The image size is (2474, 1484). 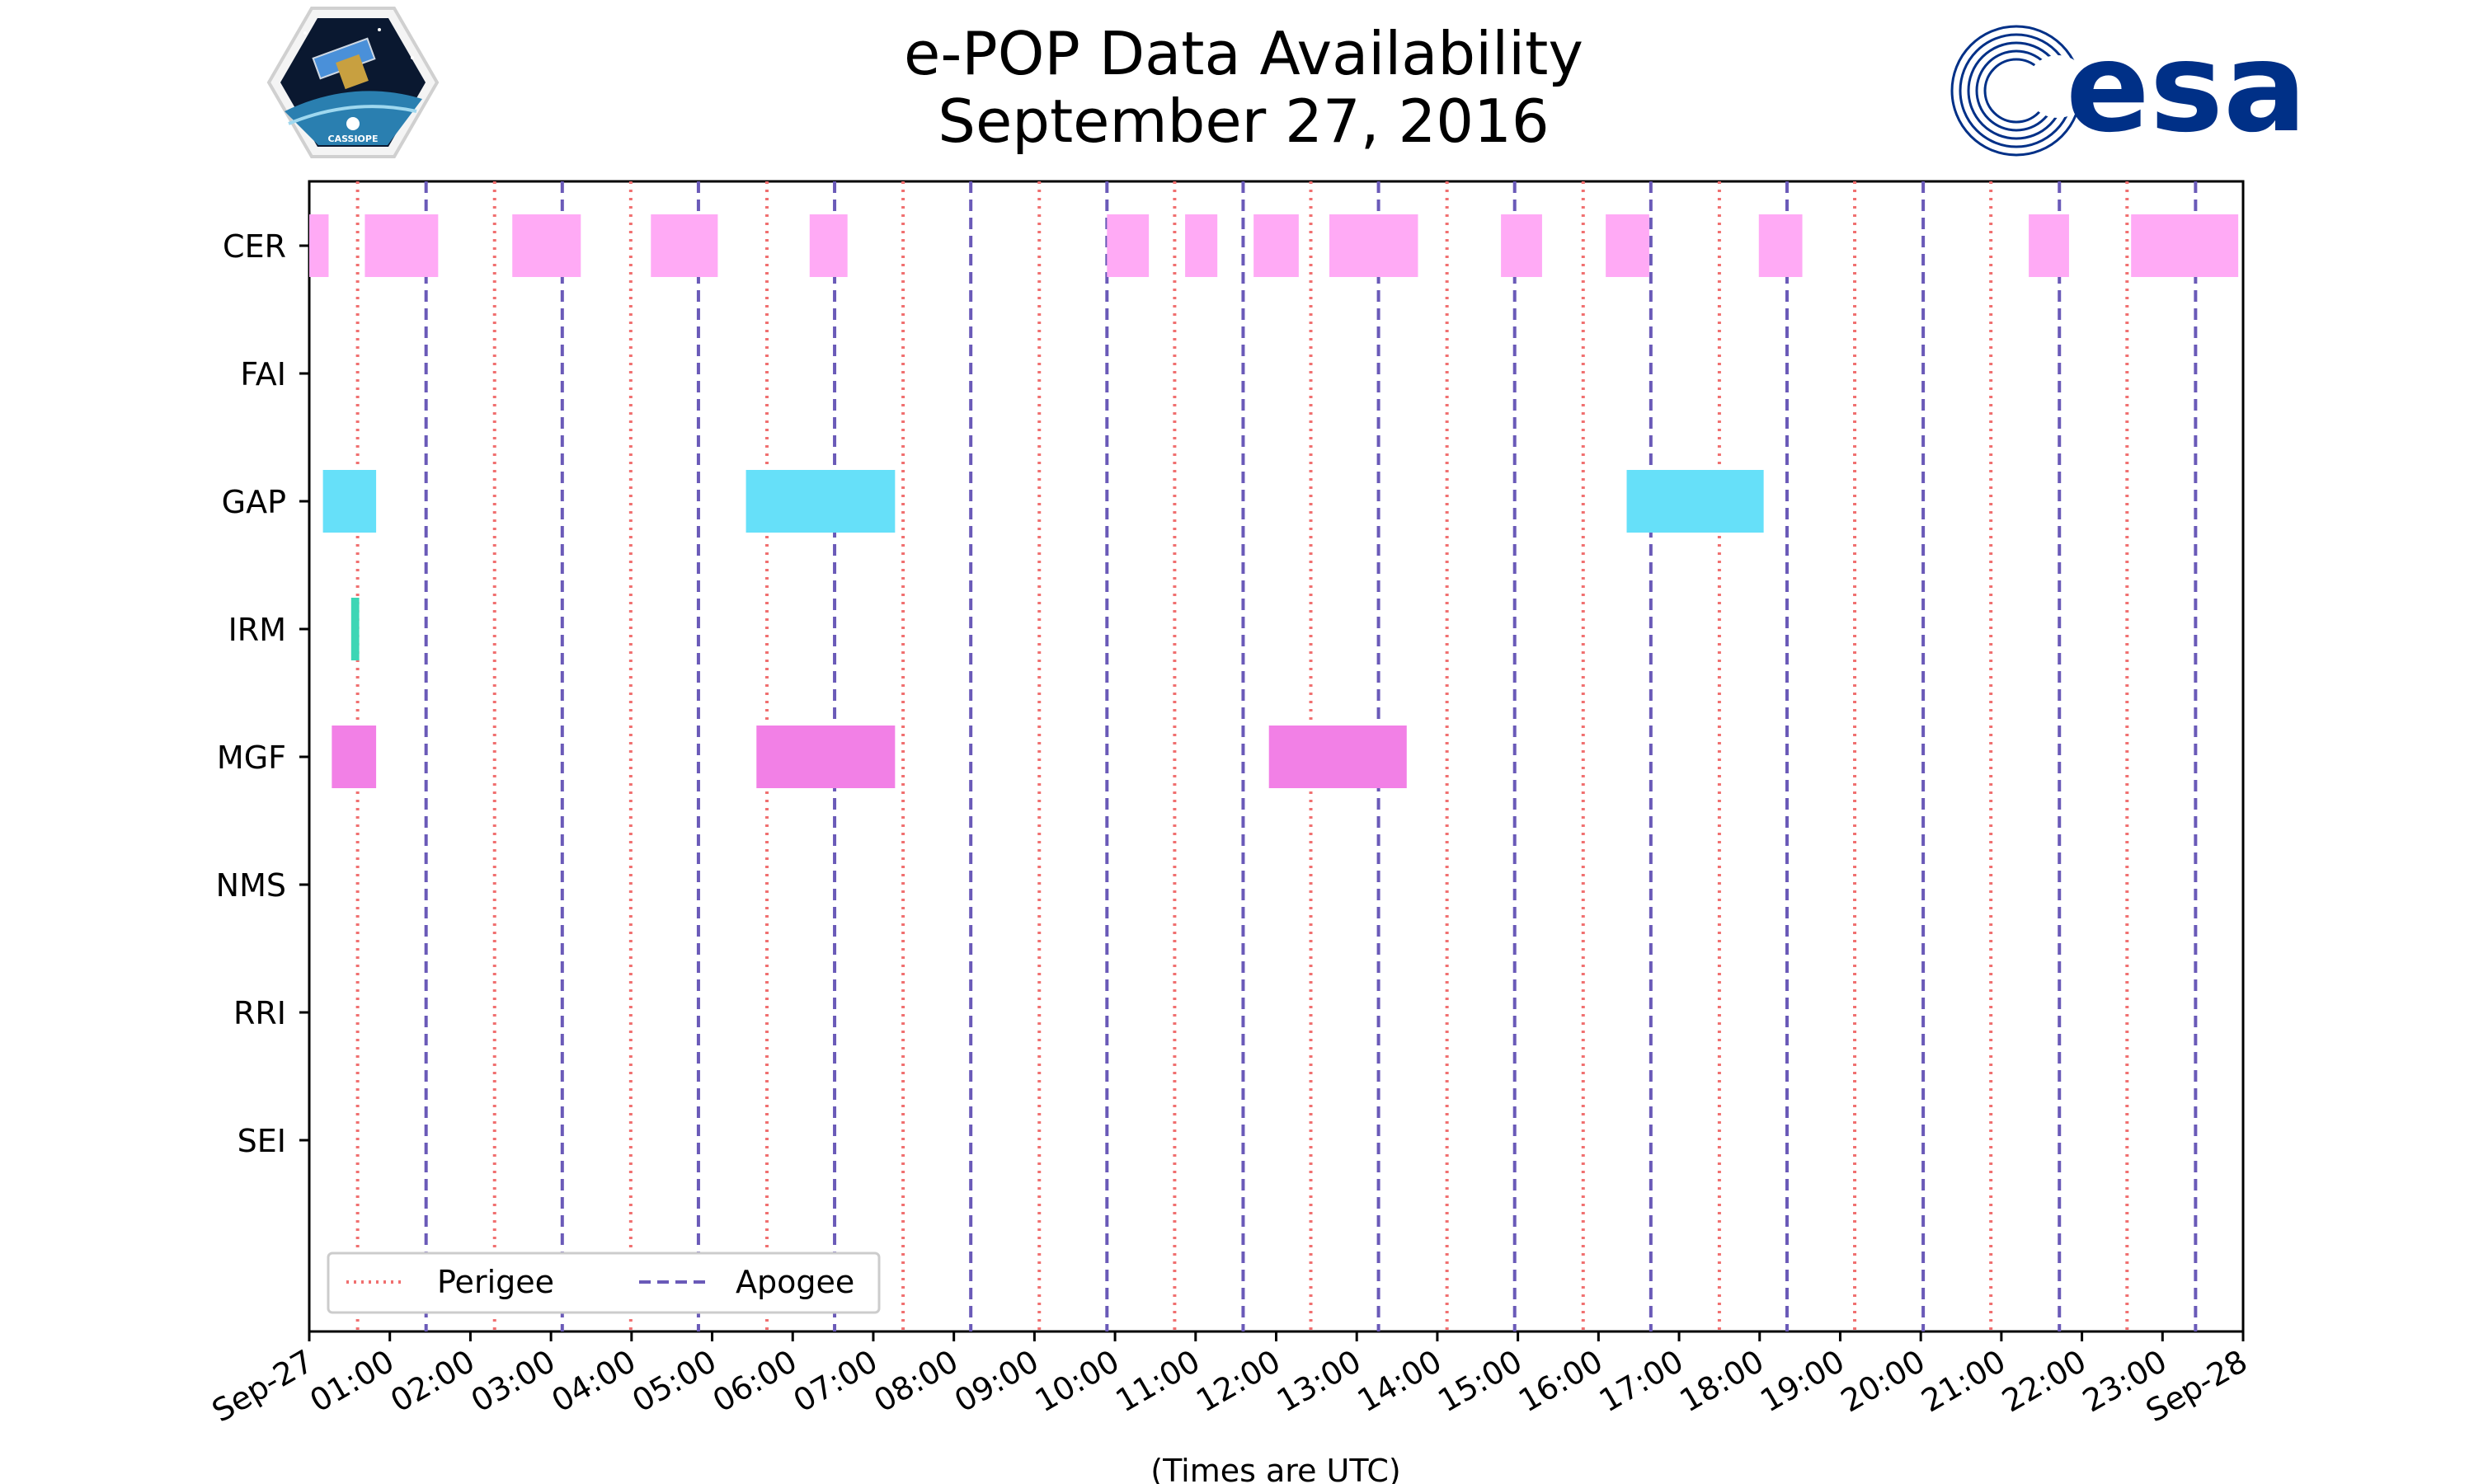 I want to click on bar-irm, so click(x=355, y=629).